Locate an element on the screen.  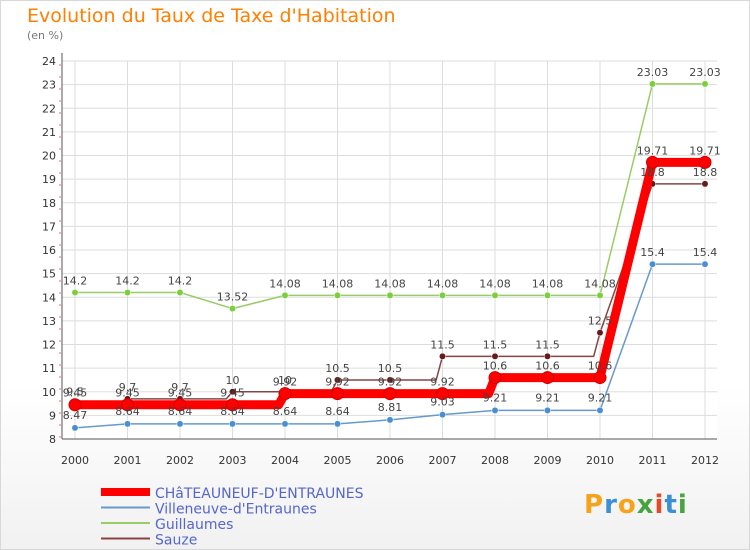
data-label: 13.52 is located at coordinates (233, 297).